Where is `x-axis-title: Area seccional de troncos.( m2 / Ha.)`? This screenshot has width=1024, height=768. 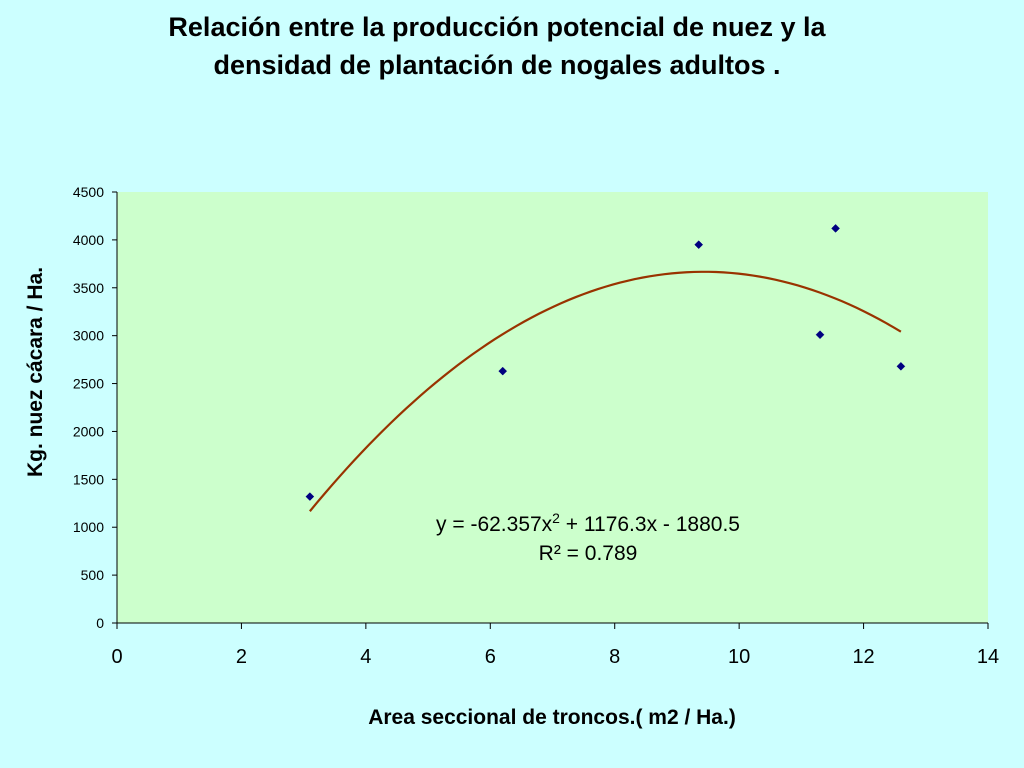 x-axis-title: Area seccional de troncos.( m2 / Ha.) is located at coordinates (552, 717).